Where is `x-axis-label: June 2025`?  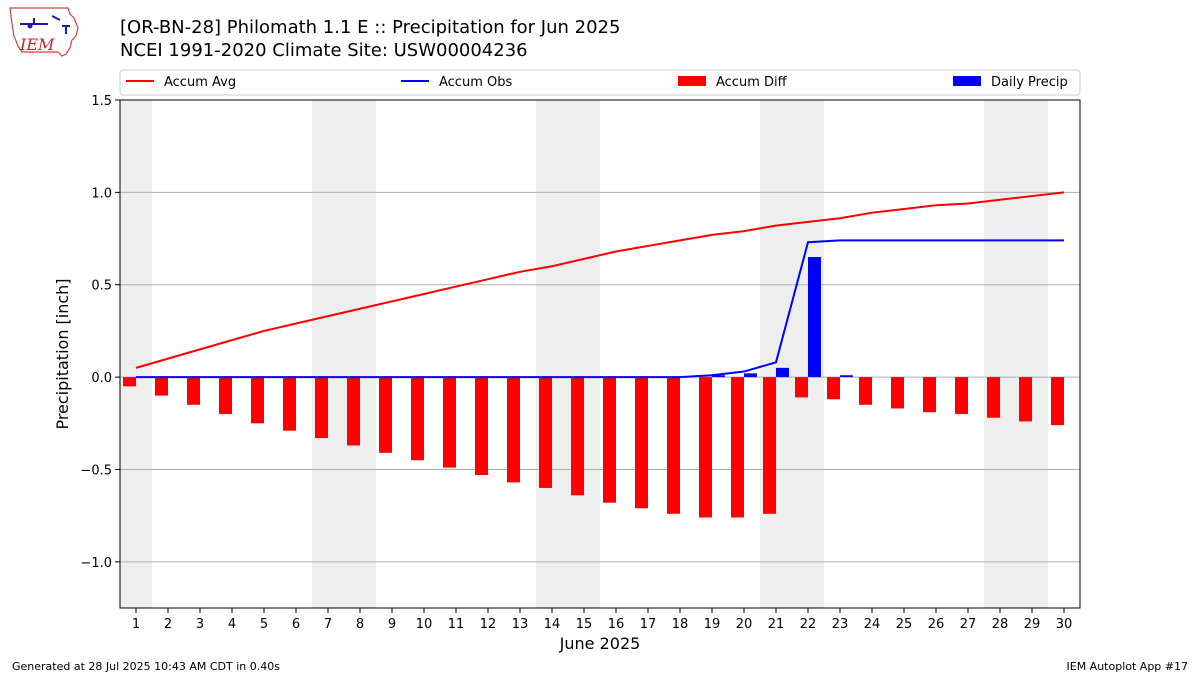
x-axis-label: June 2025 is located at coordinates (600, 643).